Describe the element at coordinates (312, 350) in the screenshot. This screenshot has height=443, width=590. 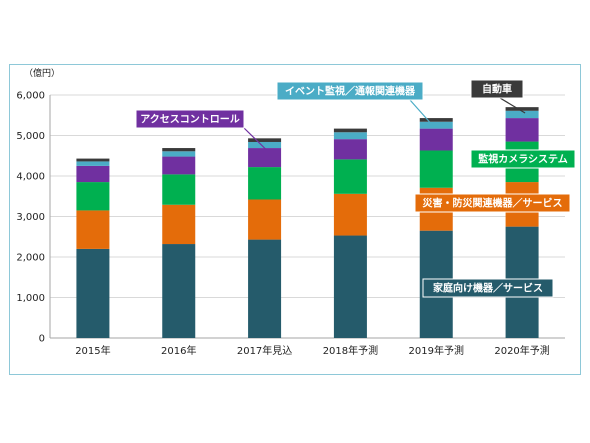
I see `x-axis: 2015年 2016年 2017年見込 2018年予測 2019年予測 2020年予測` at that location.